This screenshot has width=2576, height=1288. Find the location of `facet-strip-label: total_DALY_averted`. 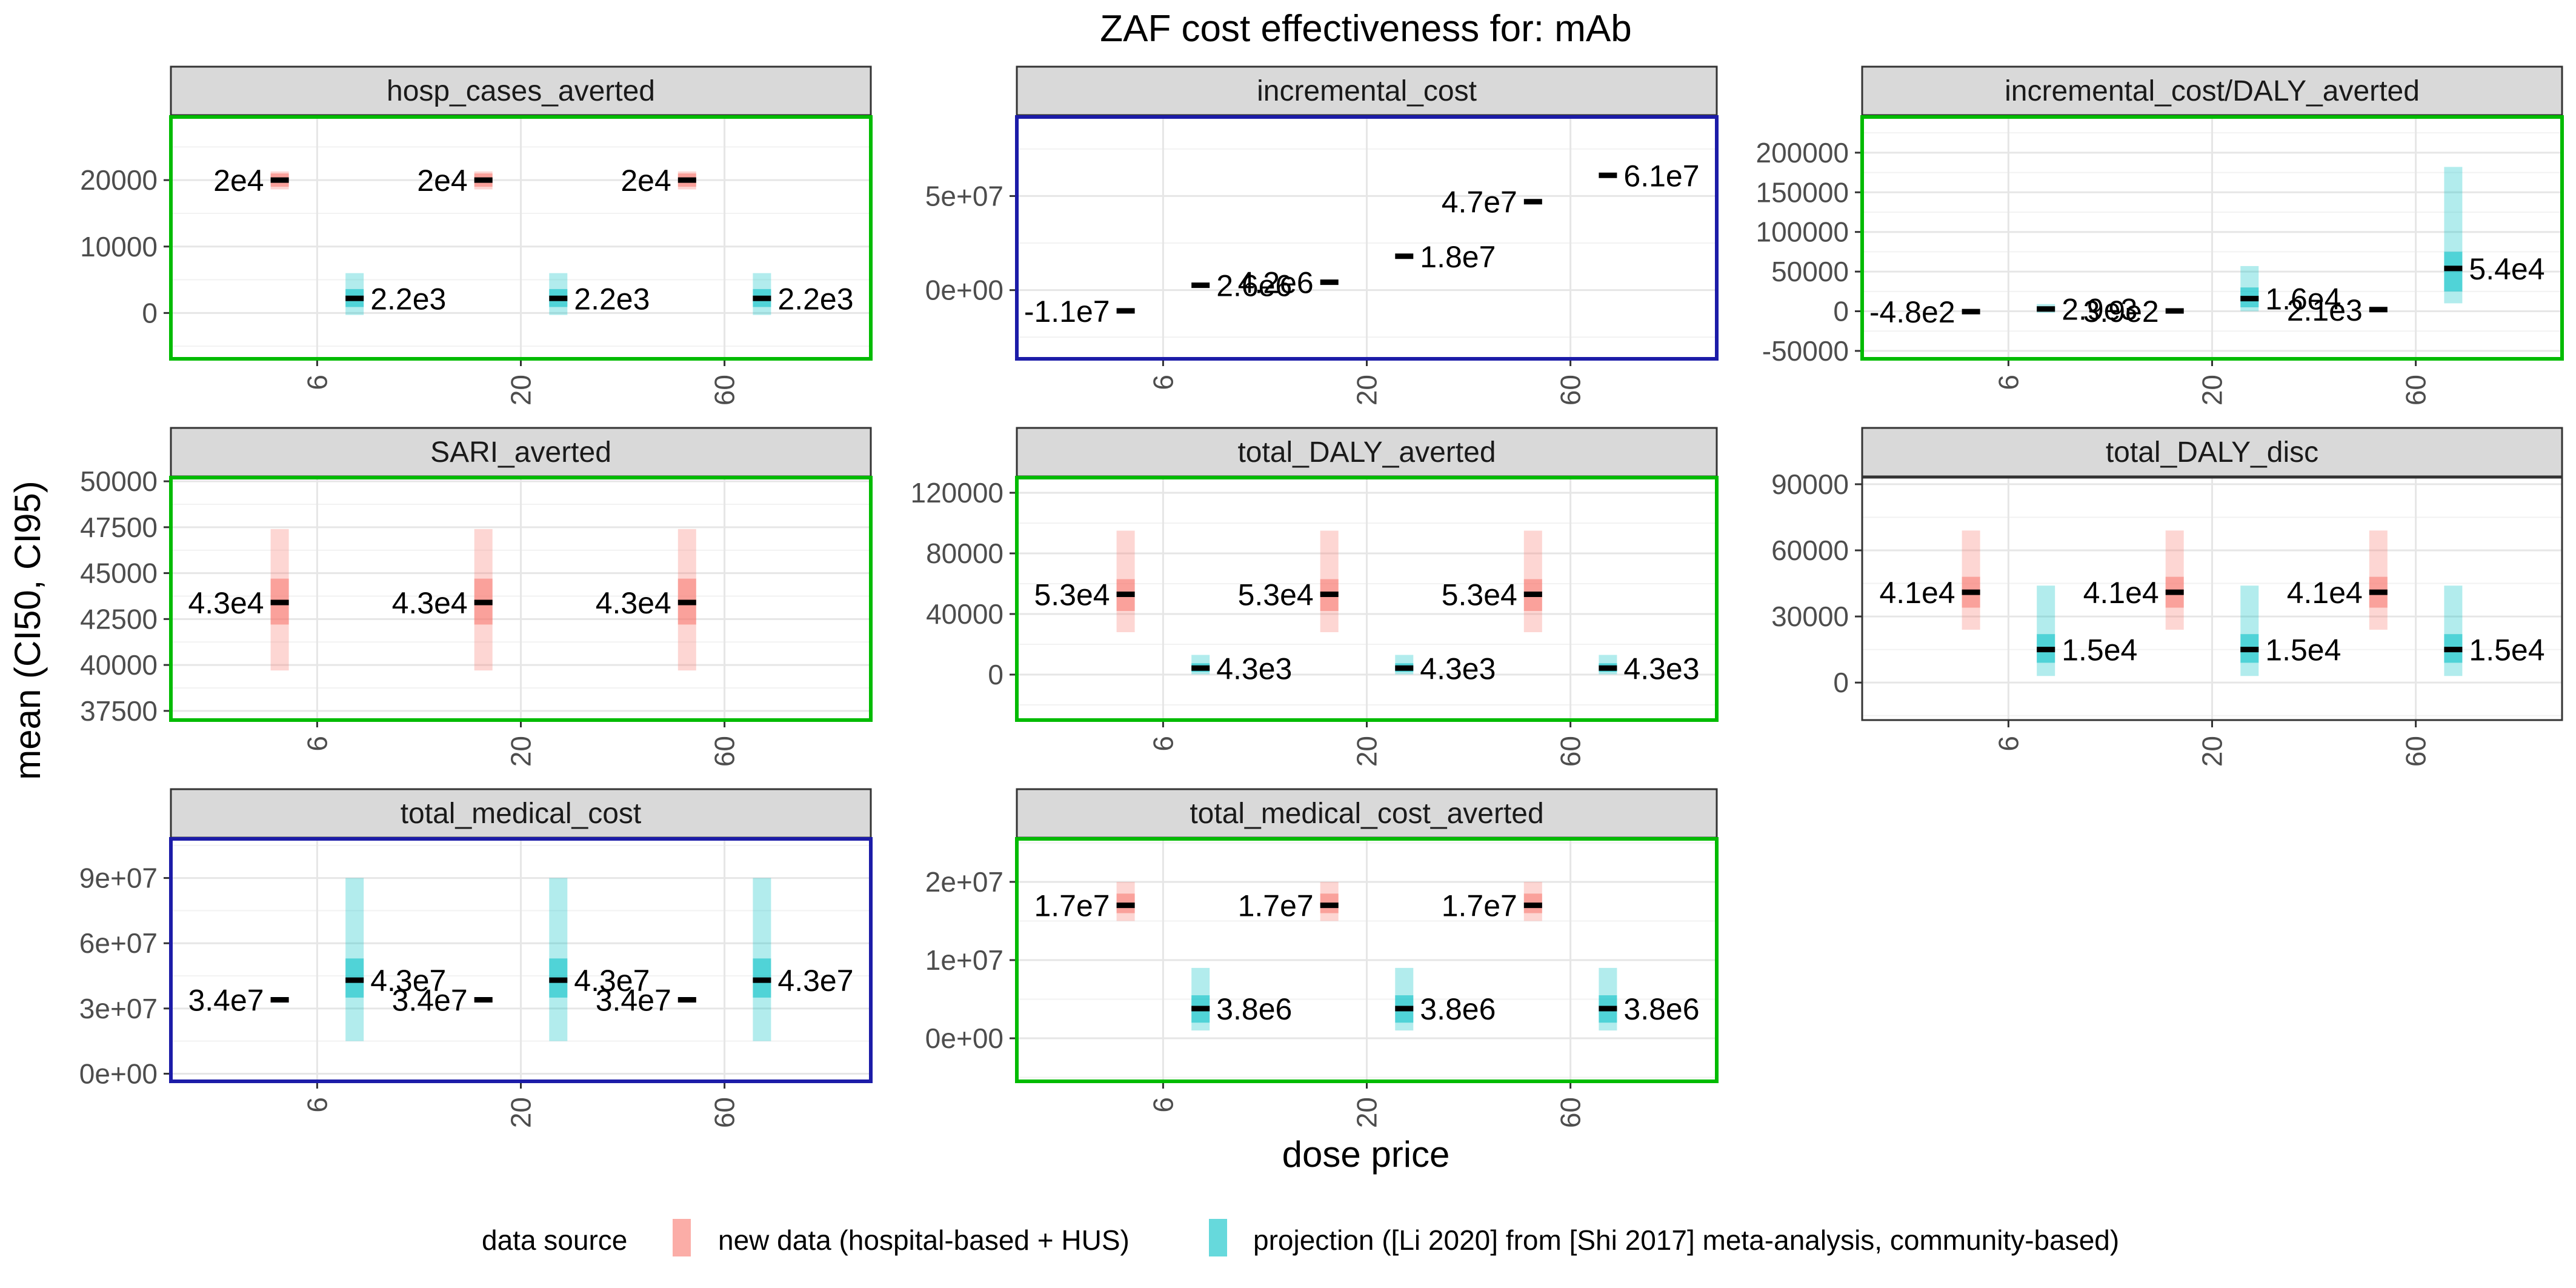

facet-strip-label: total_DALY_averted is located at coordinates (1366, 452).